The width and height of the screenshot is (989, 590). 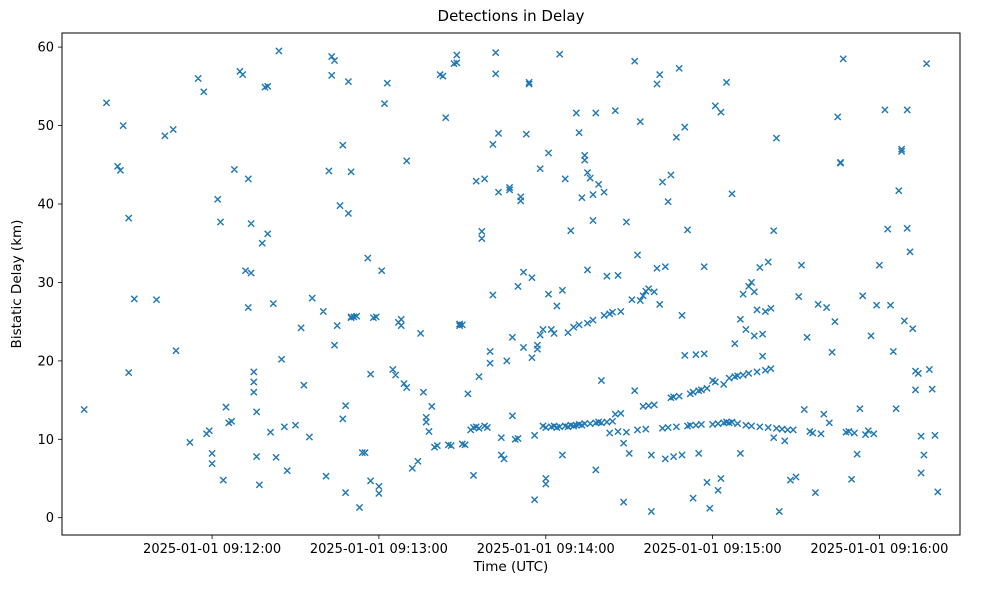 I want to click on chart-title: Detections in Delay, so click(x=511, y=16).